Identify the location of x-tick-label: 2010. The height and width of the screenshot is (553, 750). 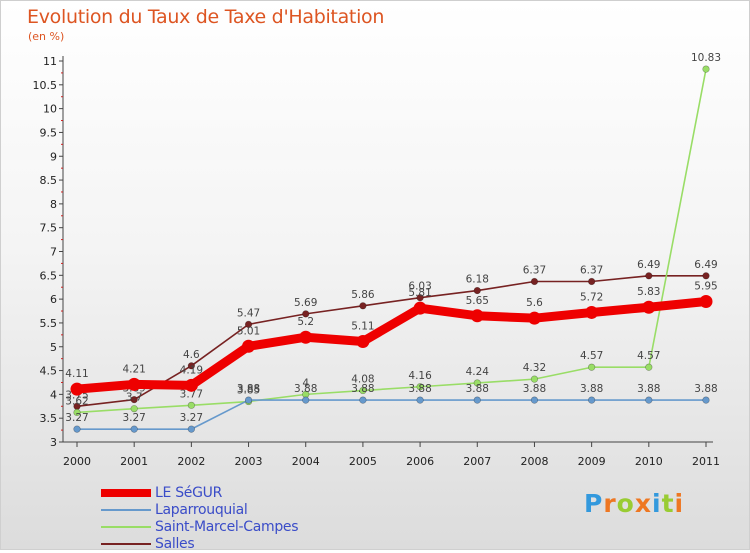
(649, 461).